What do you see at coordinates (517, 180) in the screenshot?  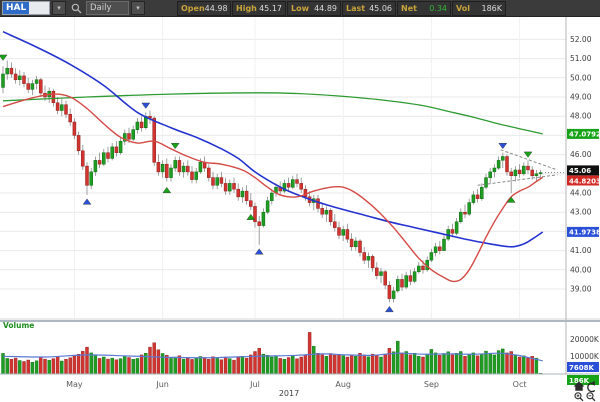 I see `trendline-lower` at bounding box center [517, 180].